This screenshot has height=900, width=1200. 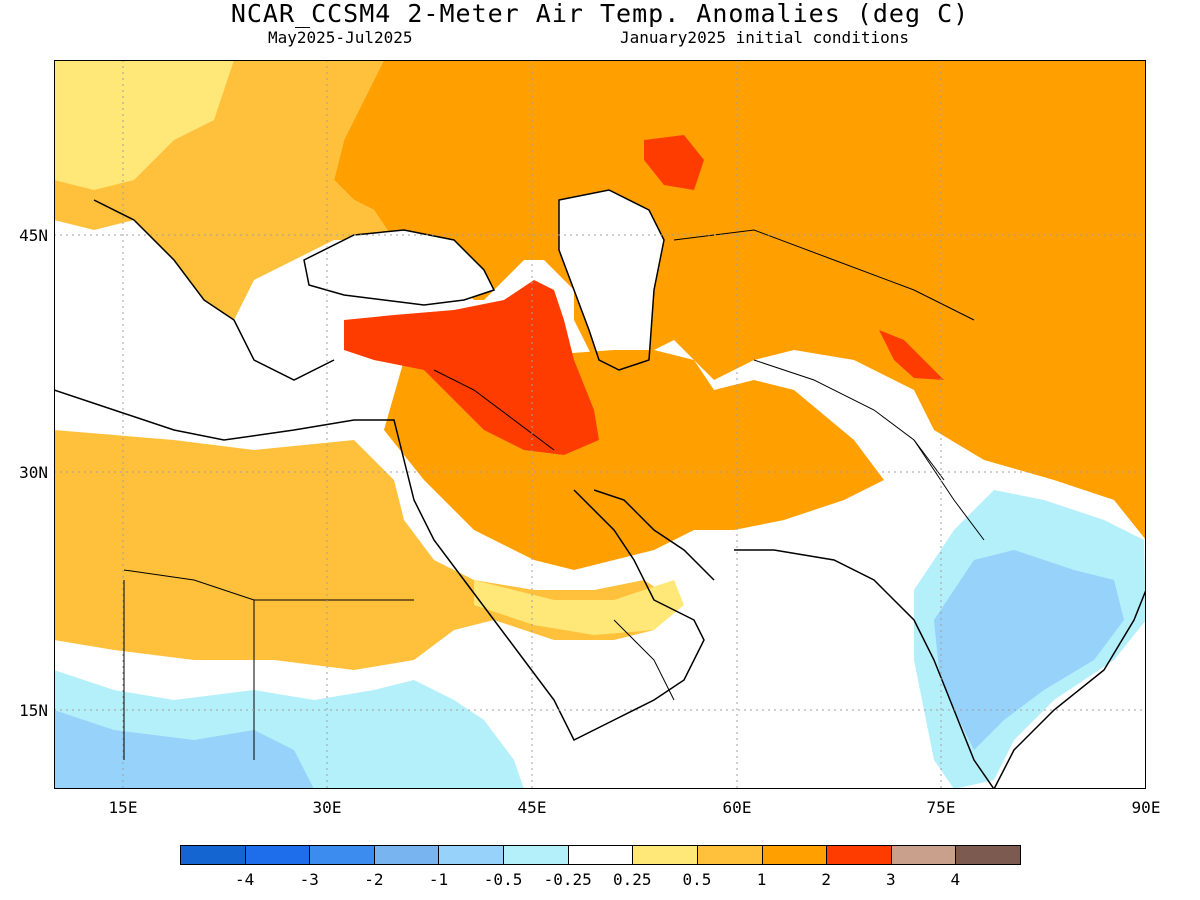 What do you see at coordinates (144, 125) in the screenshot?
I see `region-nw-europe-0.25-0.5` at bounding box center [144, 125].